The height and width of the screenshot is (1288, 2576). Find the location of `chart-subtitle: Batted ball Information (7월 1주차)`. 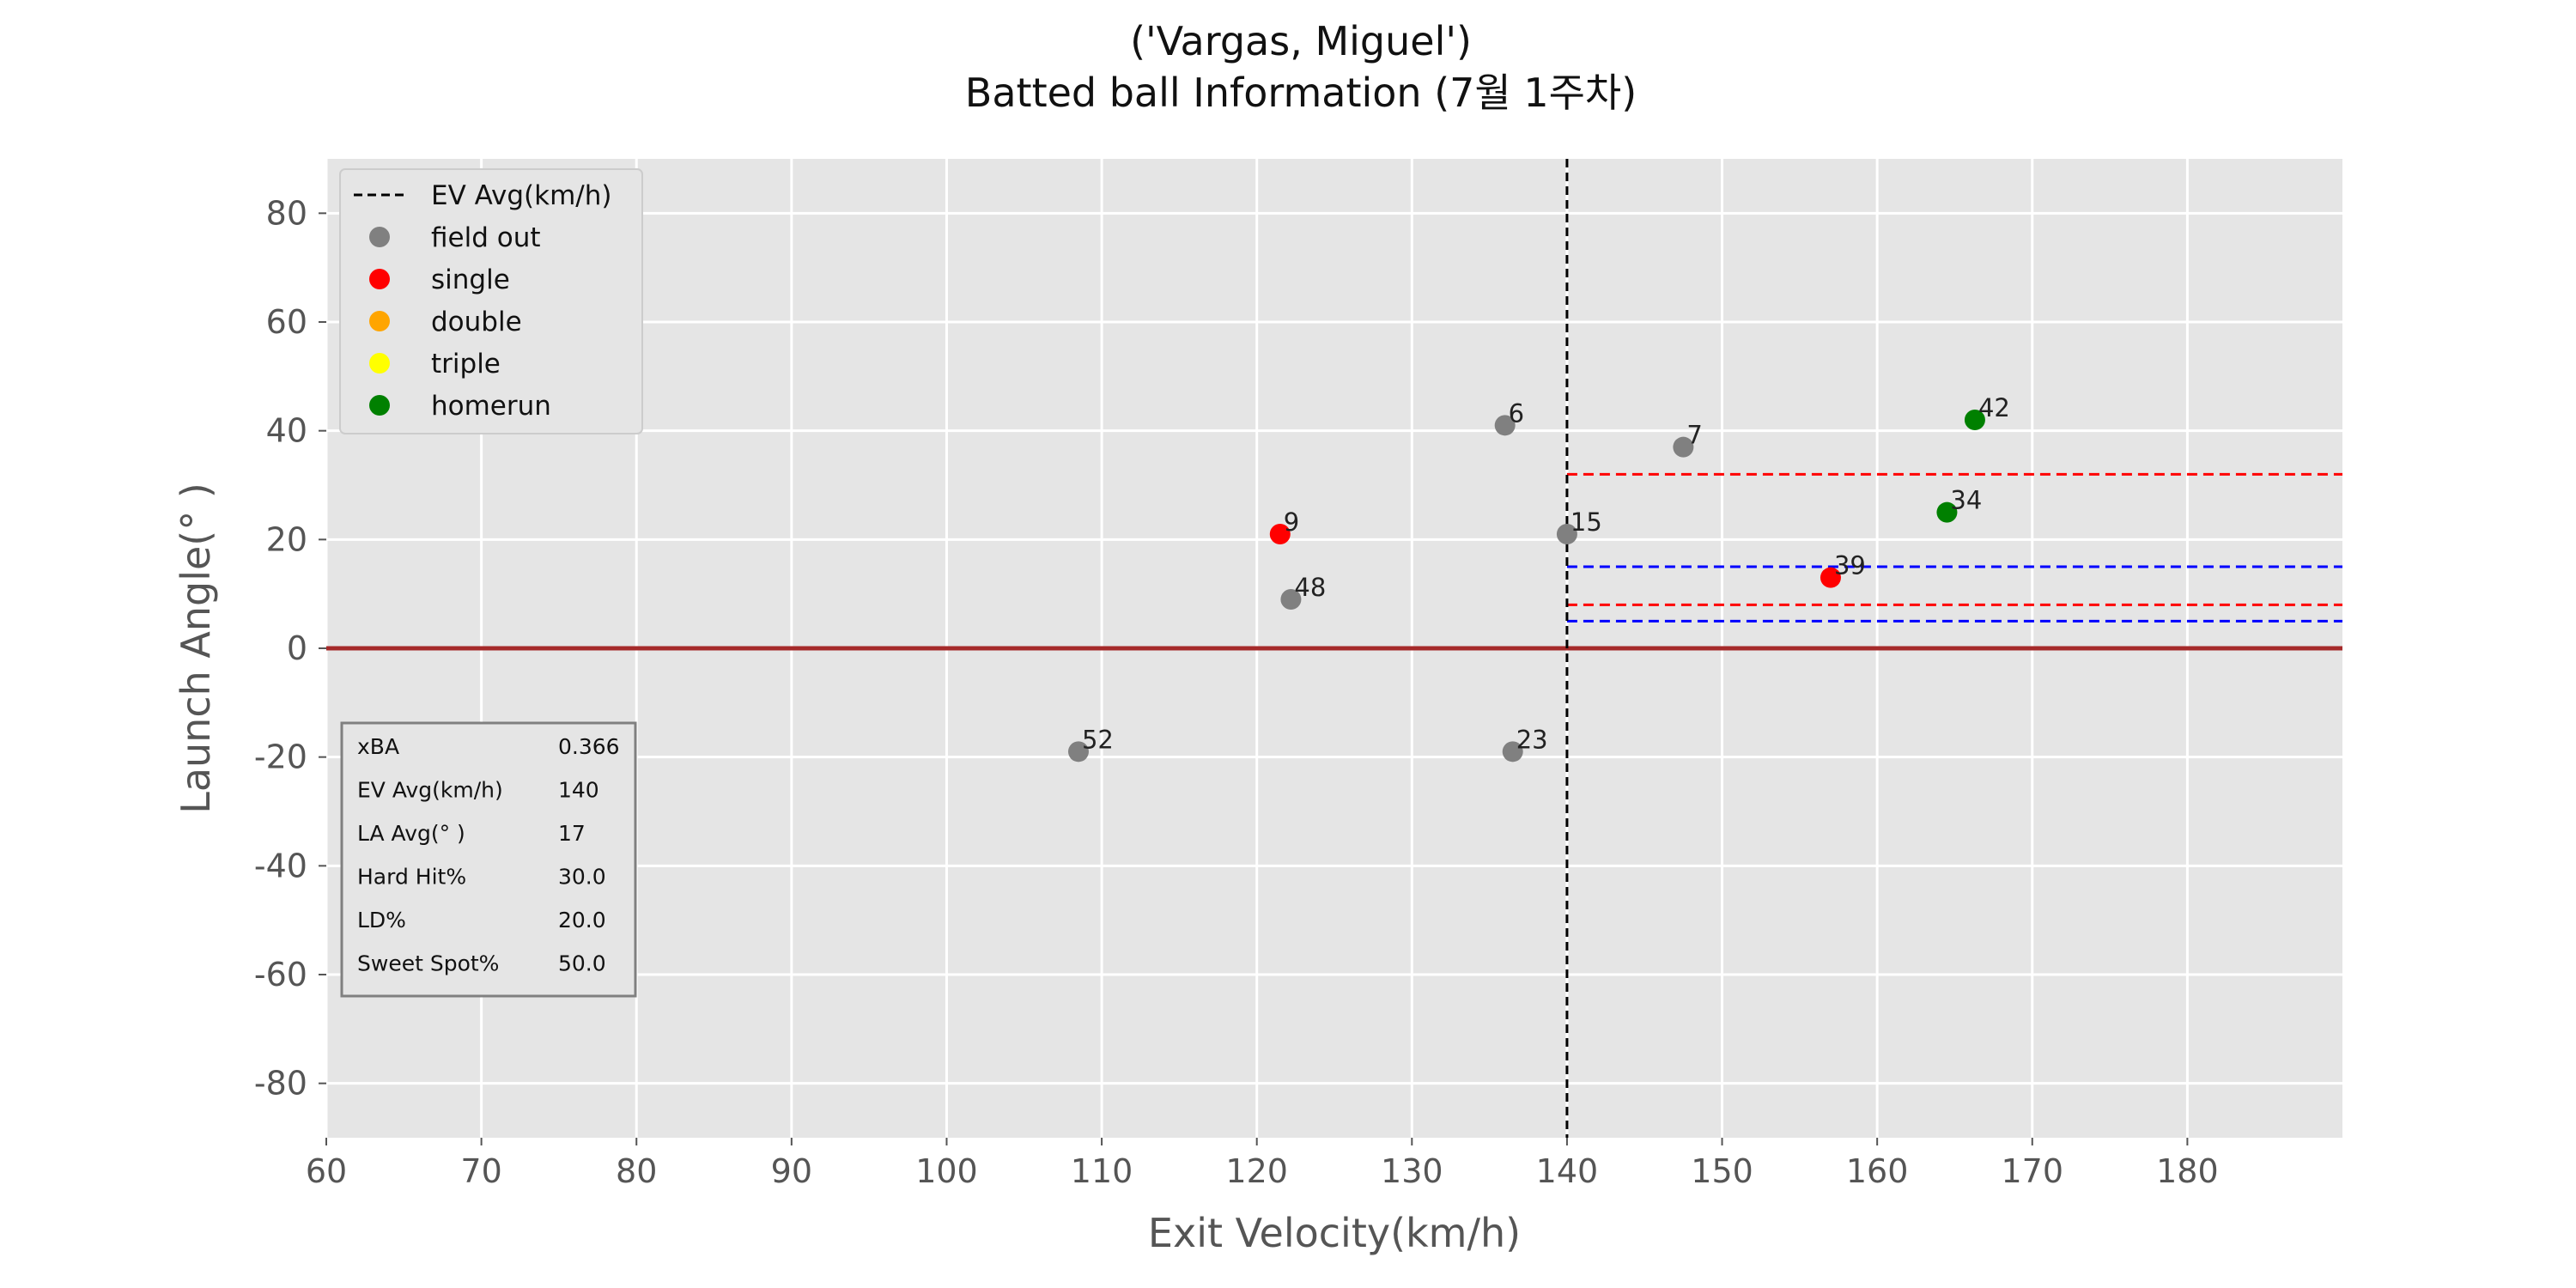

chart-subtitle: Batted ball Information (7월 1주차) is located at coordinates (1301, 93).